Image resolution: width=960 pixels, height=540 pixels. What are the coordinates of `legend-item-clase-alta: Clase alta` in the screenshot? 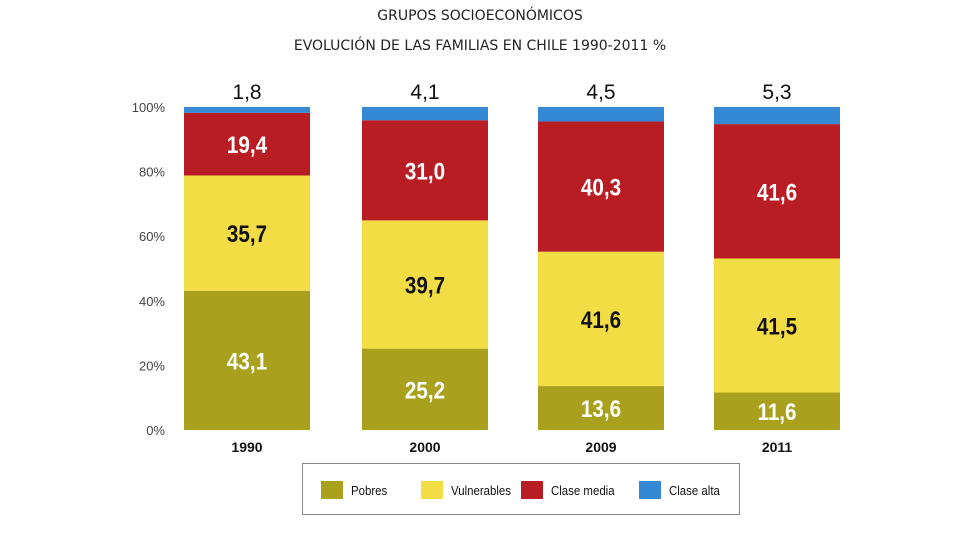 It's located at (683, 490).